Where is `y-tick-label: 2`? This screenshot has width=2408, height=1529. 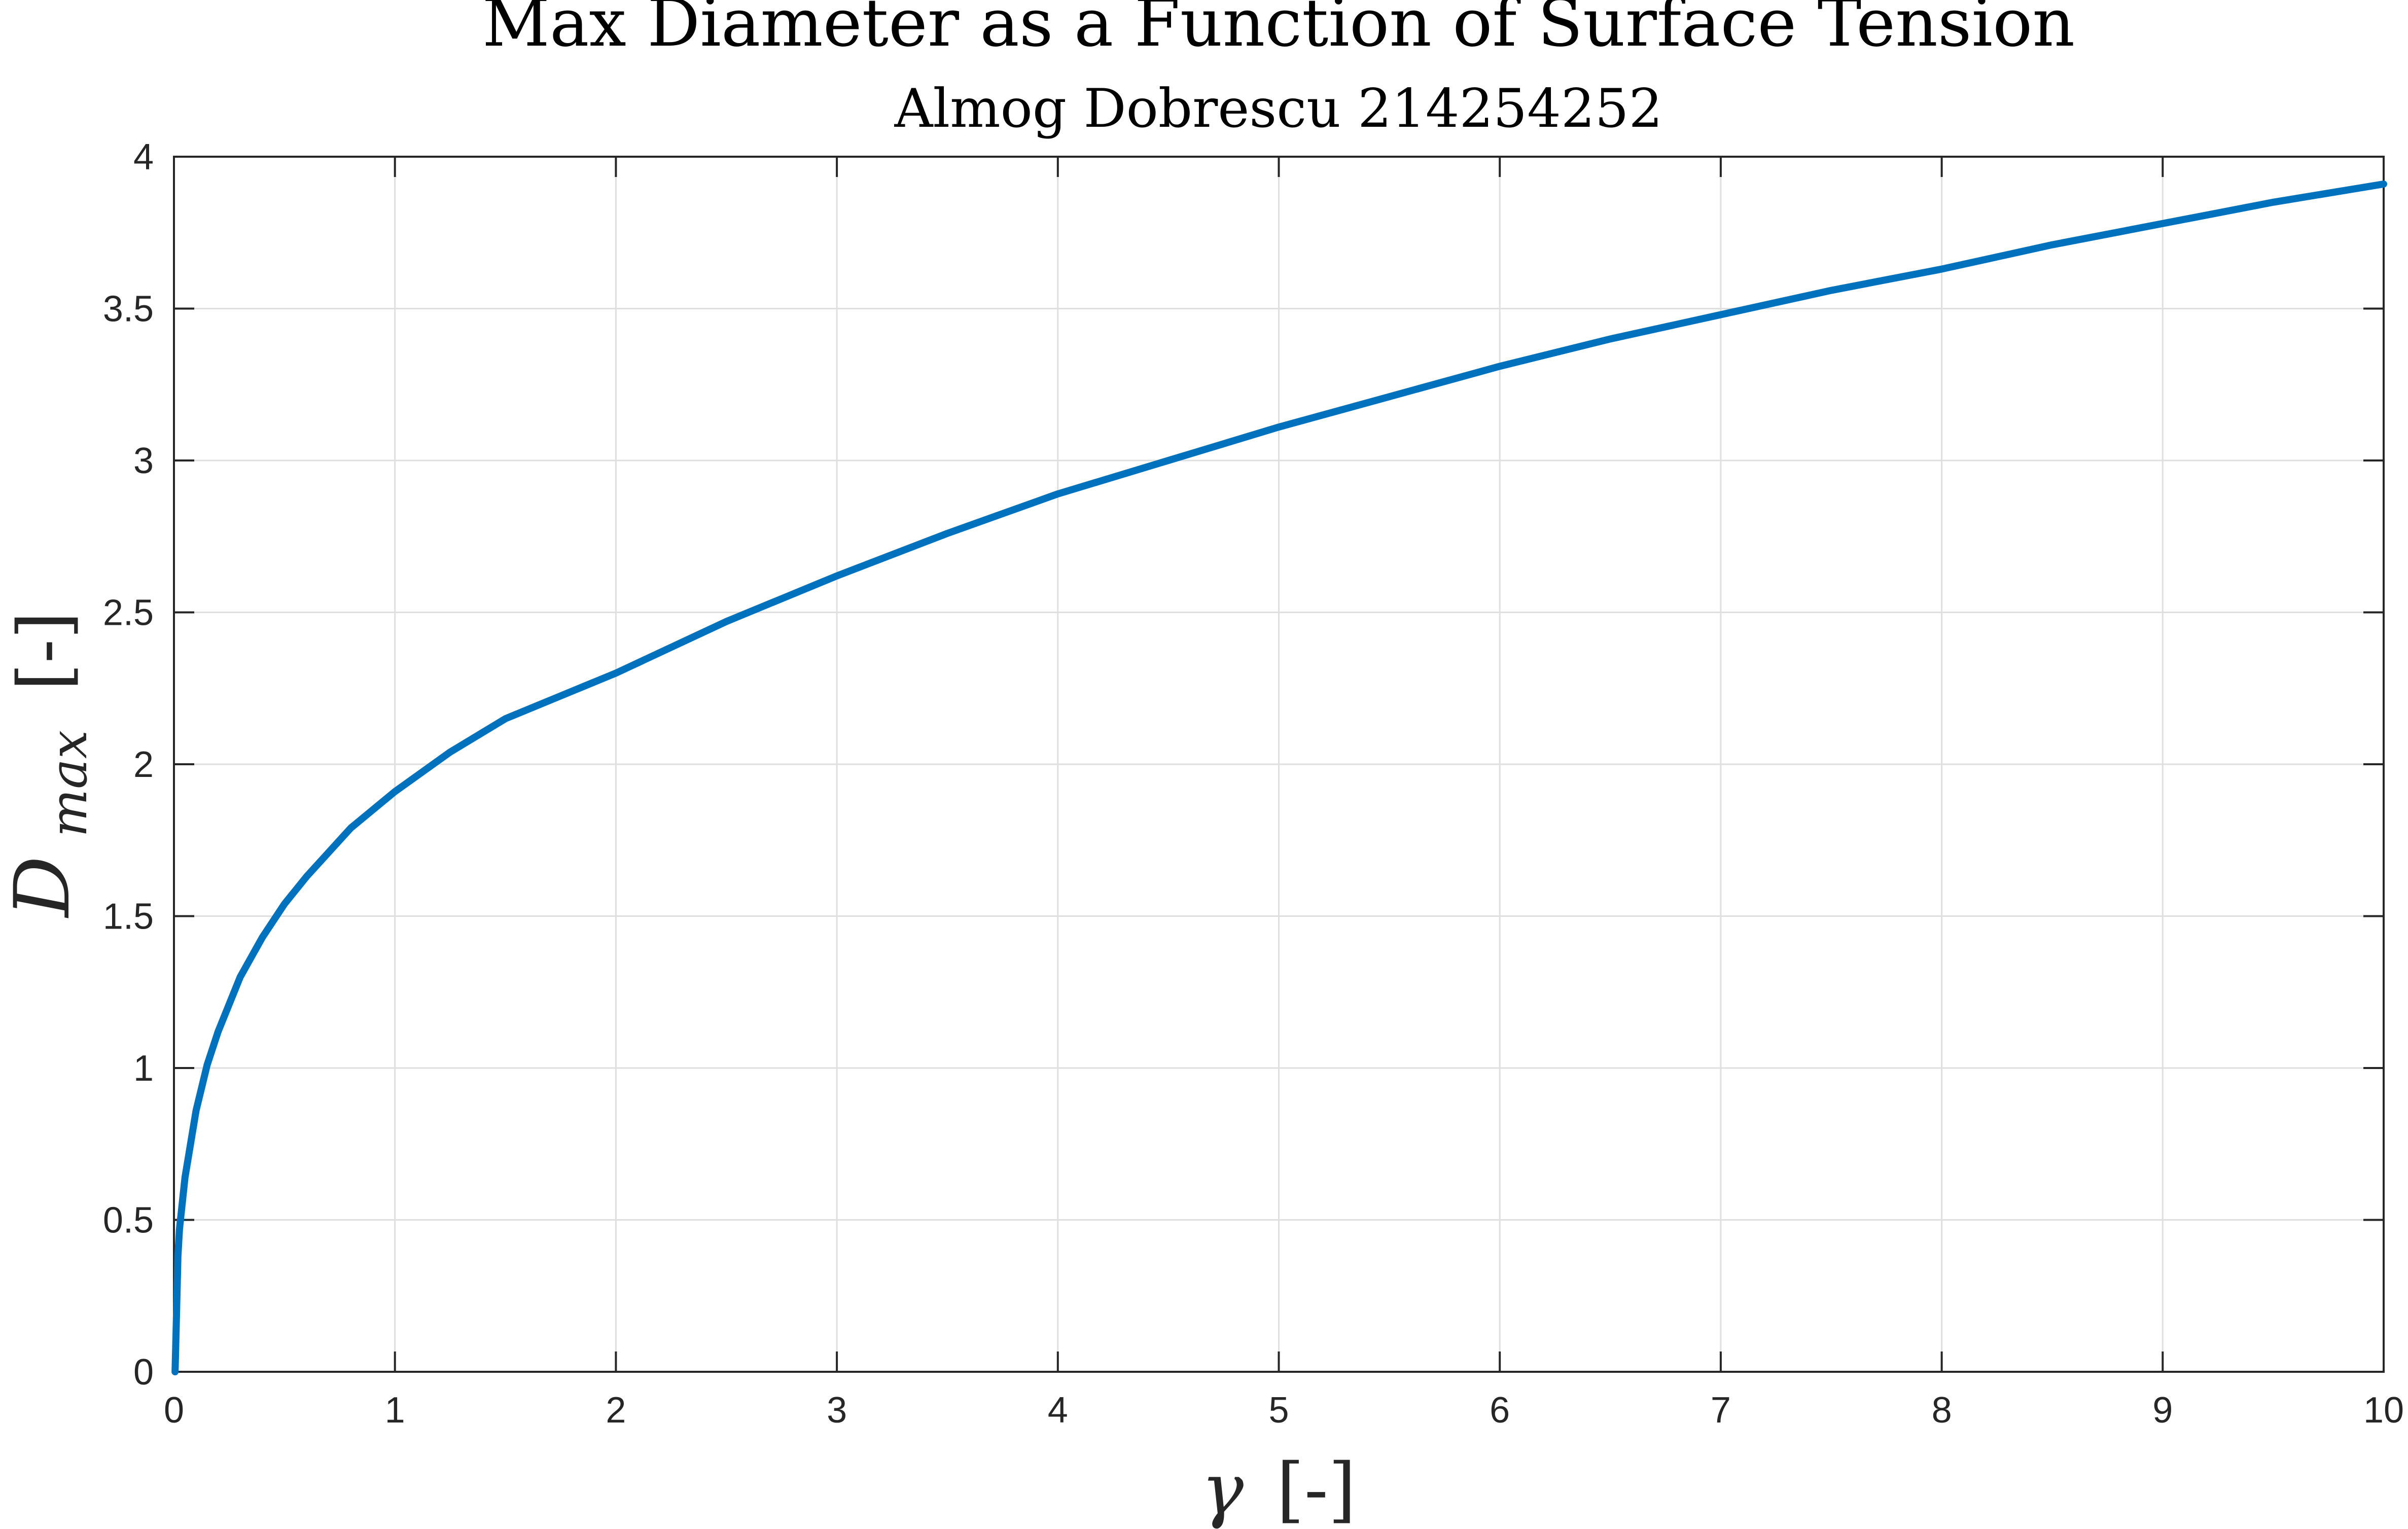 y-tick-label: 2 is located at coordinates (143, 764).